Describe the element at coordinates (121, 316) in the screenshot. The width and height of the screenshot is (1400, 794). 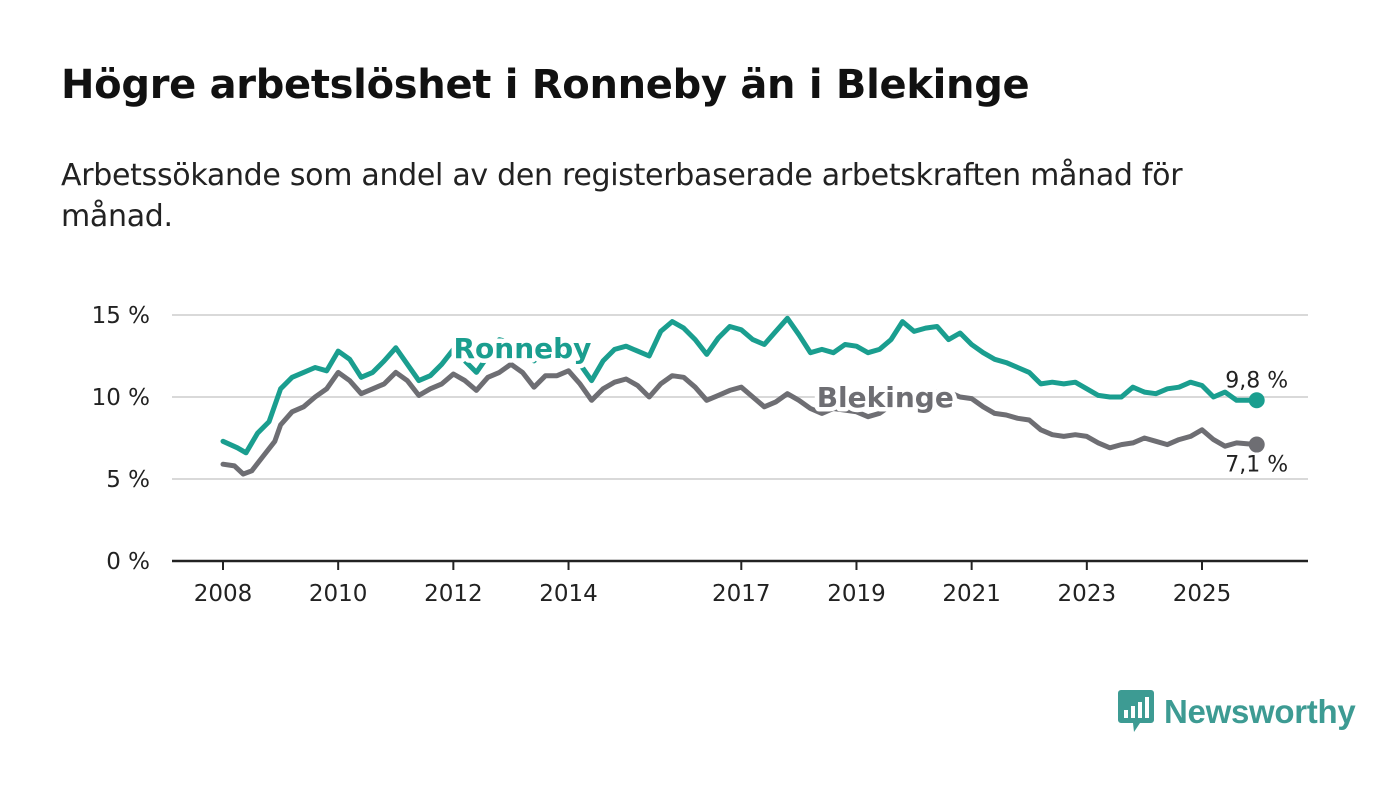
I see `y-tick-label: 15 %` at that location.